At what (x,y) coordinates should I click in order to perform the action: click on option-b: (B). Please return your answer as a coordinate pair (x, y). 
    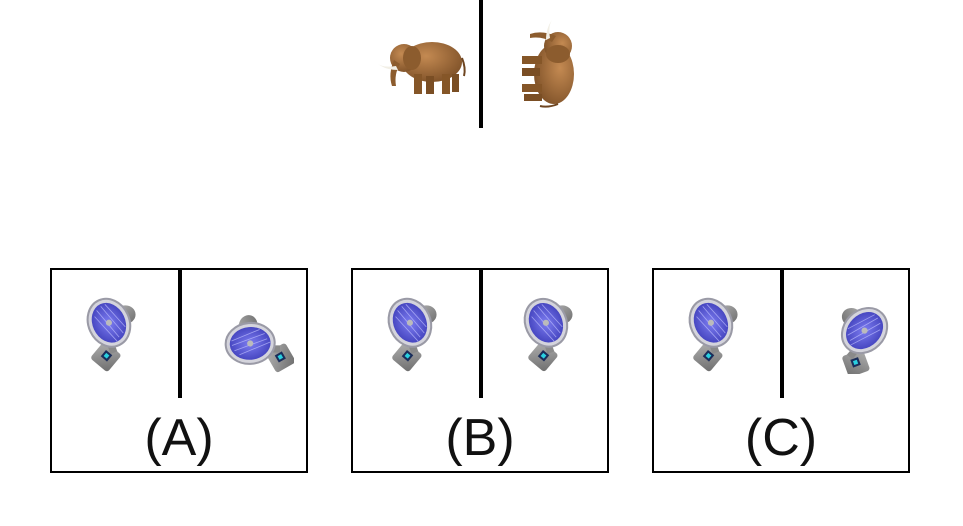
    Looking at the image, I should click on (480, 370).